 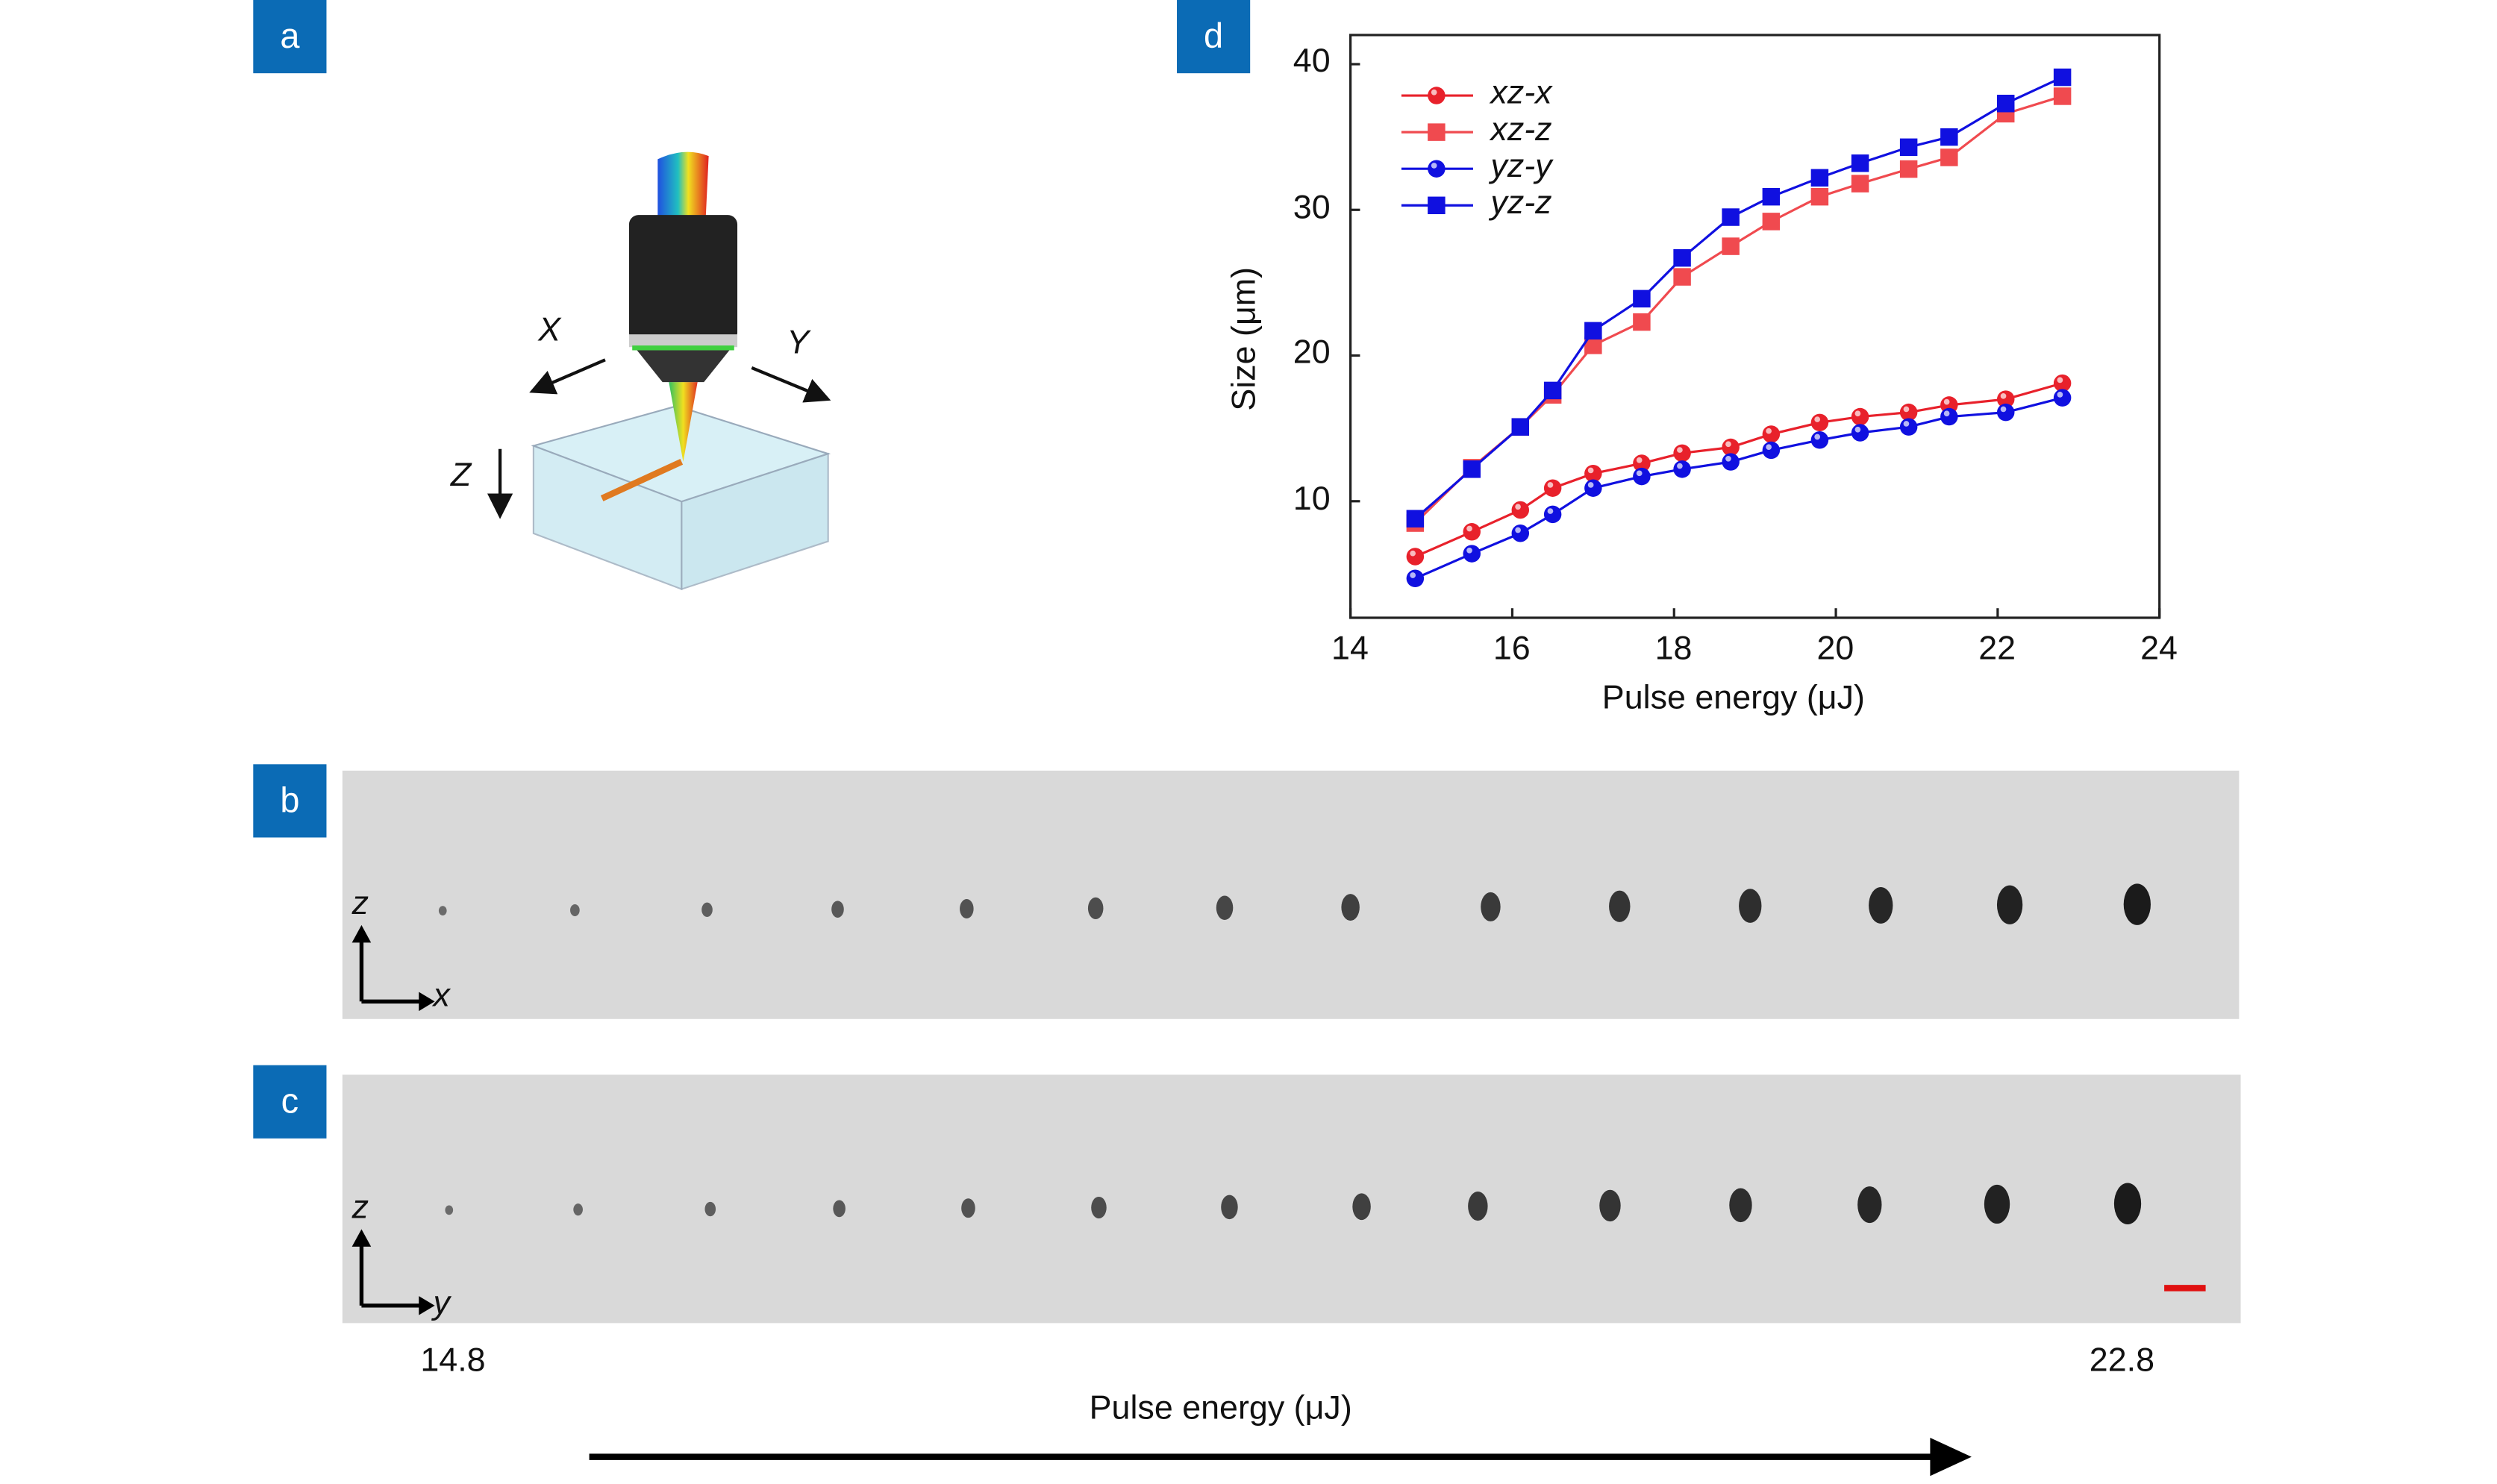 I want to click on x-tick-label: 16, so click(x=1512, y=649).